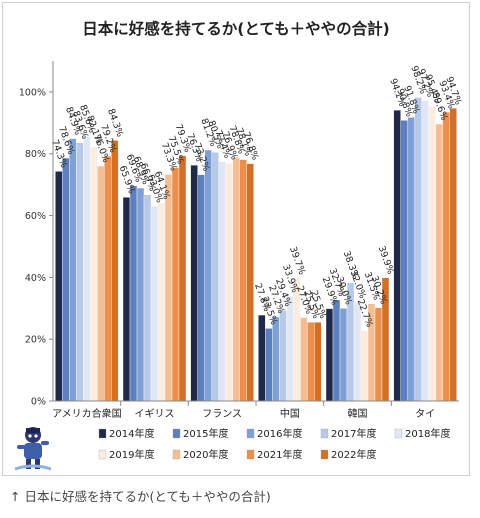 This screenshot has width=480, height=518. I want to click on legend-label: 2019年度, so click(131, 454).